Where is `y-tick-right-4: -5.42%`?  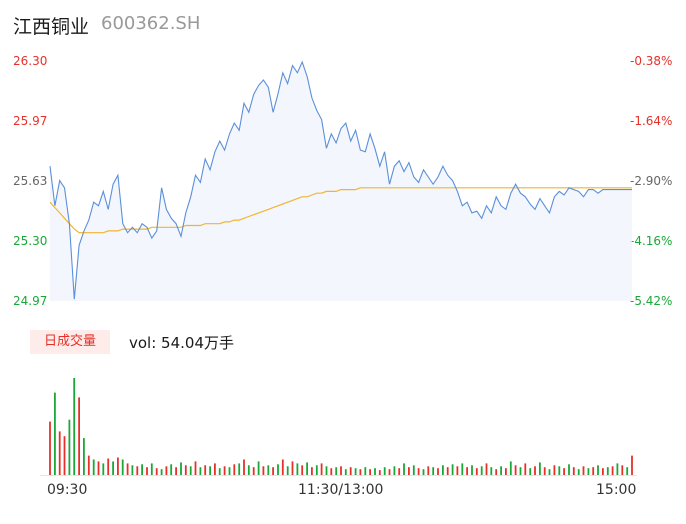 y-tick-right-4: -5.42% is located at coordinates (651, 301).